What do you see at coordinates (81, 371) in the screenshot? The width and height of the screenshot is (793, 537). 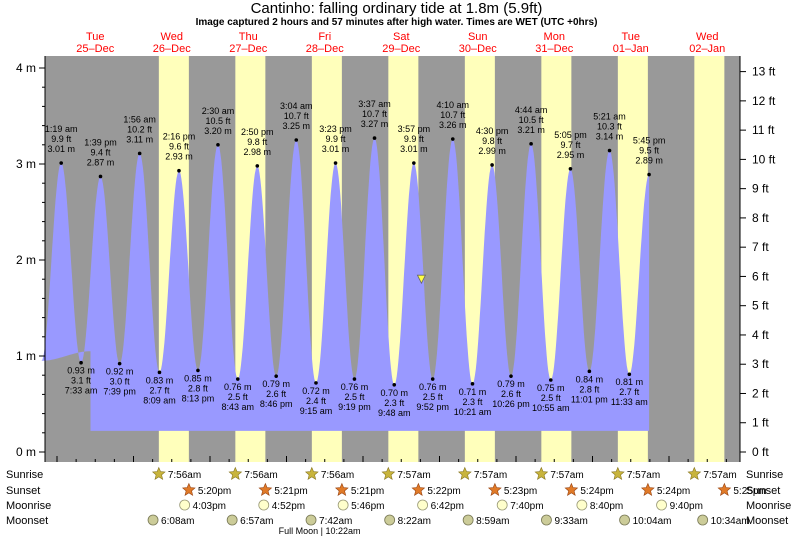 I see `low-tide-metres: 0.93 m` at bounding box center [81, 371].